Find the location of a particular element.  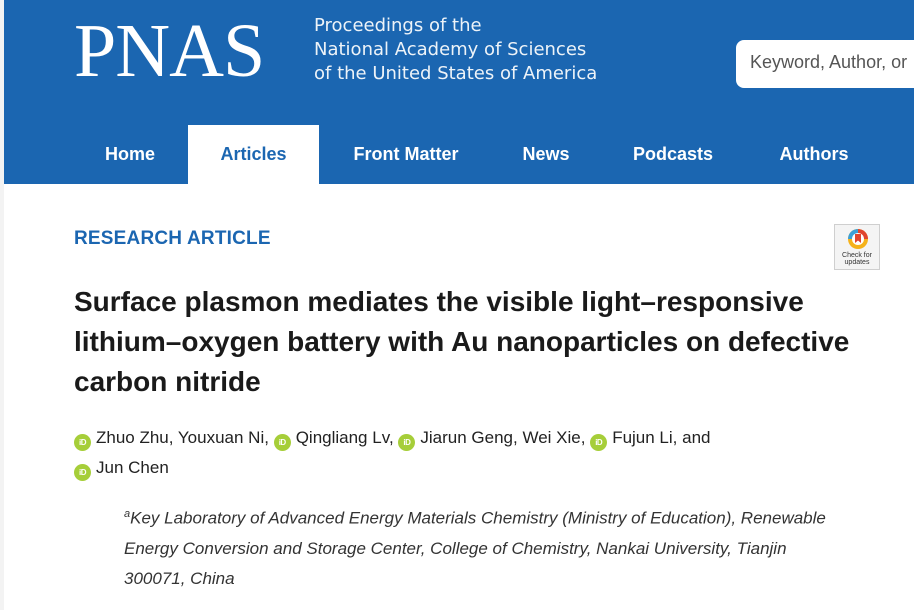

author-item: iD Jiarun Geng, is located at coordinates (460, 439).